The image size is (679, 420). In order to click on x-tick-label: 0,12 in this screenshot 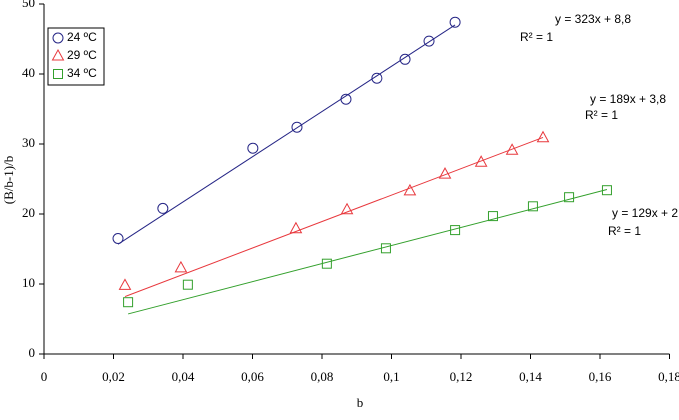, I will do `click(461, 376)`.